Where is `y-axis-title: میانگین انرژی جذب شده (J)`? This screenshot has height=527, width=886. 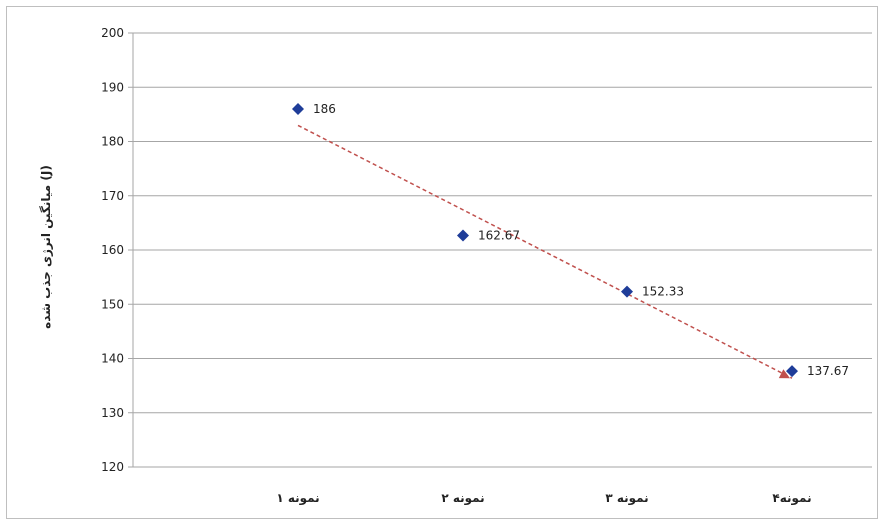 y-axis-title: میانگین انرژی جذب شده (J) is located at coordinates (46, 247).